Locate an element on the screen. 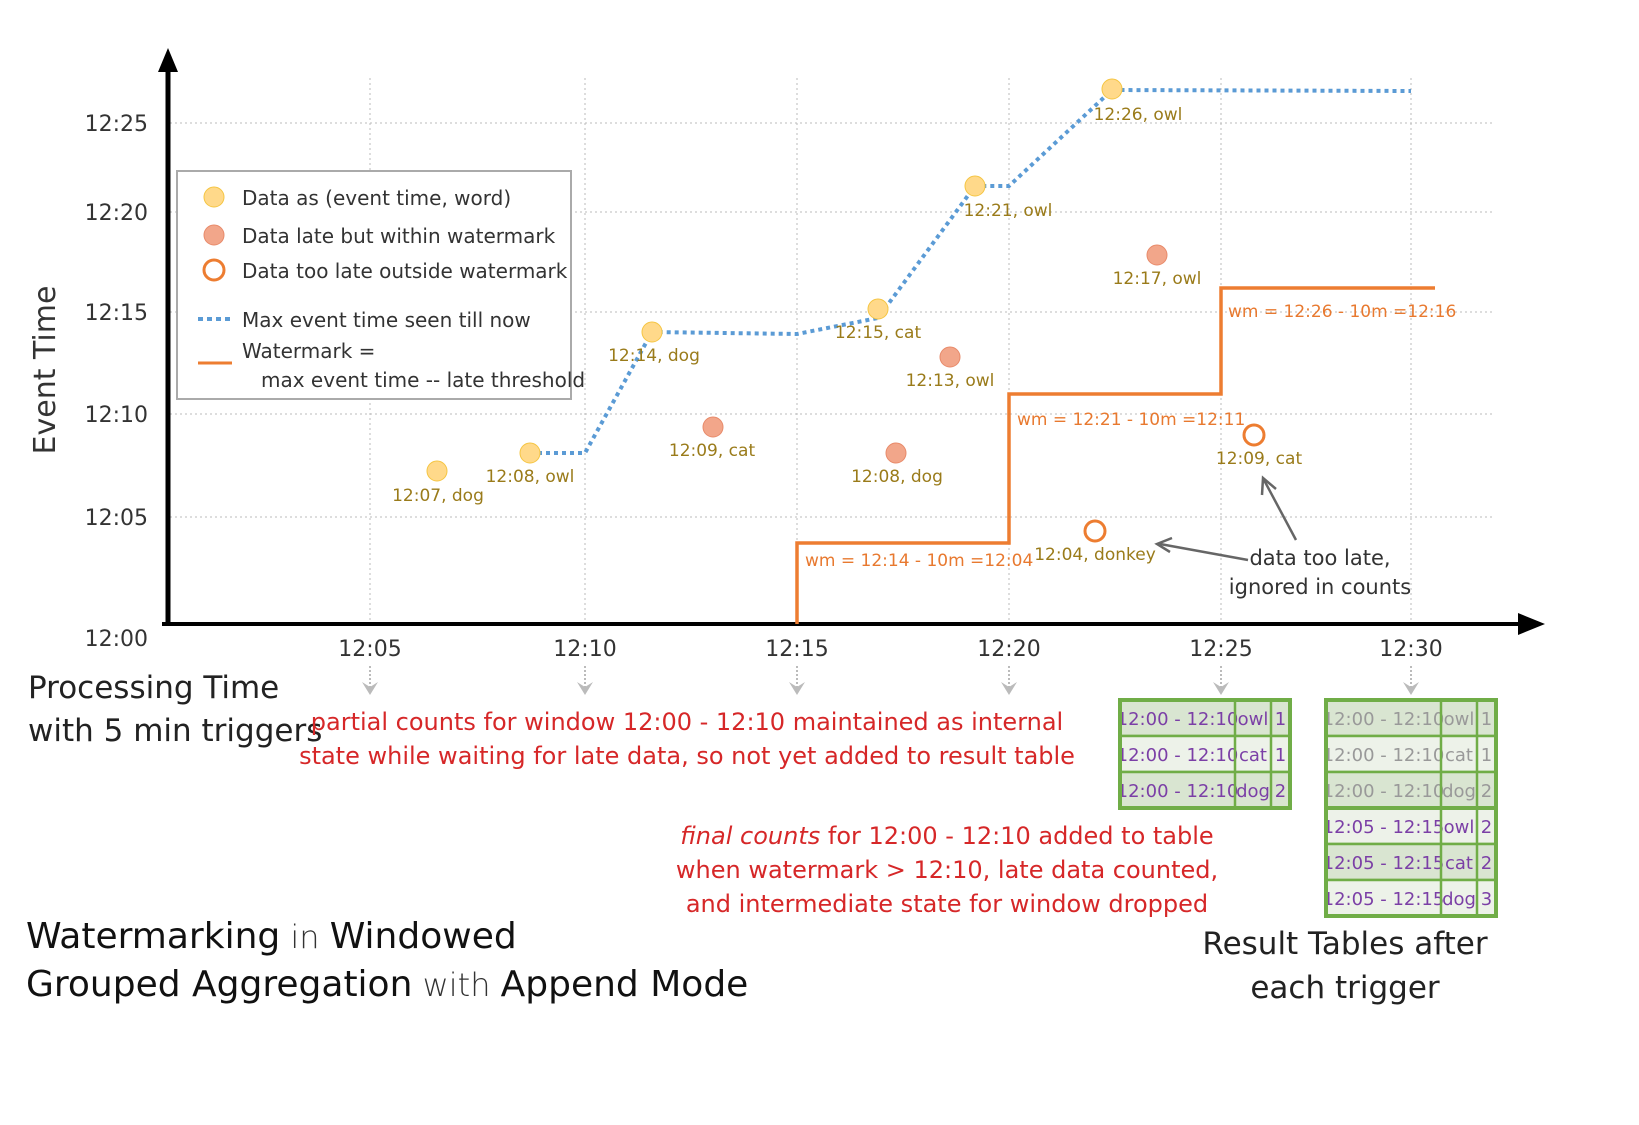 The image size is (1639, 1125). x-tick-label: 12:25 is located at coordinates (1220, 649).